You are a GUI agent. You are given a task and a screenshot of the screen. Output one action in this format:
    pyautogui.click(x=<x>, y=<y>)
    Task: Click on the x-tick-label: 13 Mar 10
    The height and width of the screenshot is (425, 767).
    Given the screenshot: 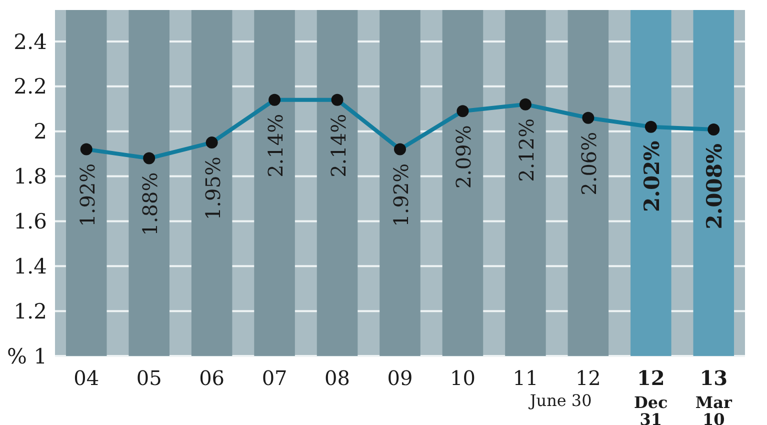 What is the action you would take?
    pyautogui.click(x=713, y=395)
    